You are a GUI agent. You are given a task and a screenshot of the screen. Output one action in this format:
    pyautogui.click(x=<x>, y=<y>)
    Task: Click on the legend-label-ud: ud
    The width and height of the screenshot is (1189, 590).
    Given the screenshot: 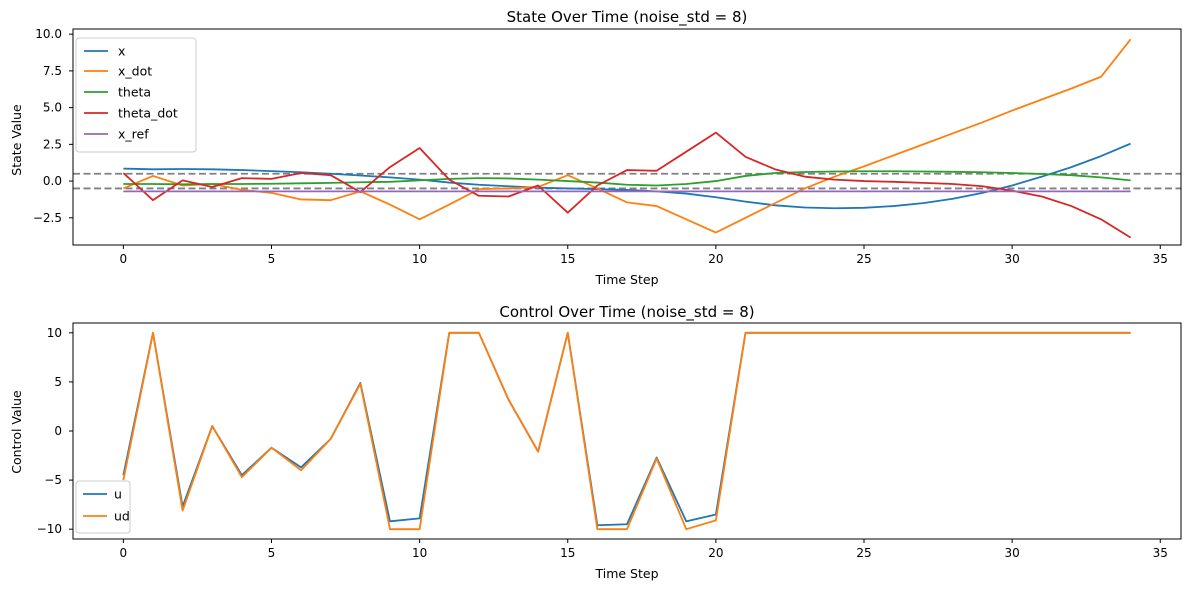 What is the action you would take?
    pyautogui.click(x=122, y=516)
    